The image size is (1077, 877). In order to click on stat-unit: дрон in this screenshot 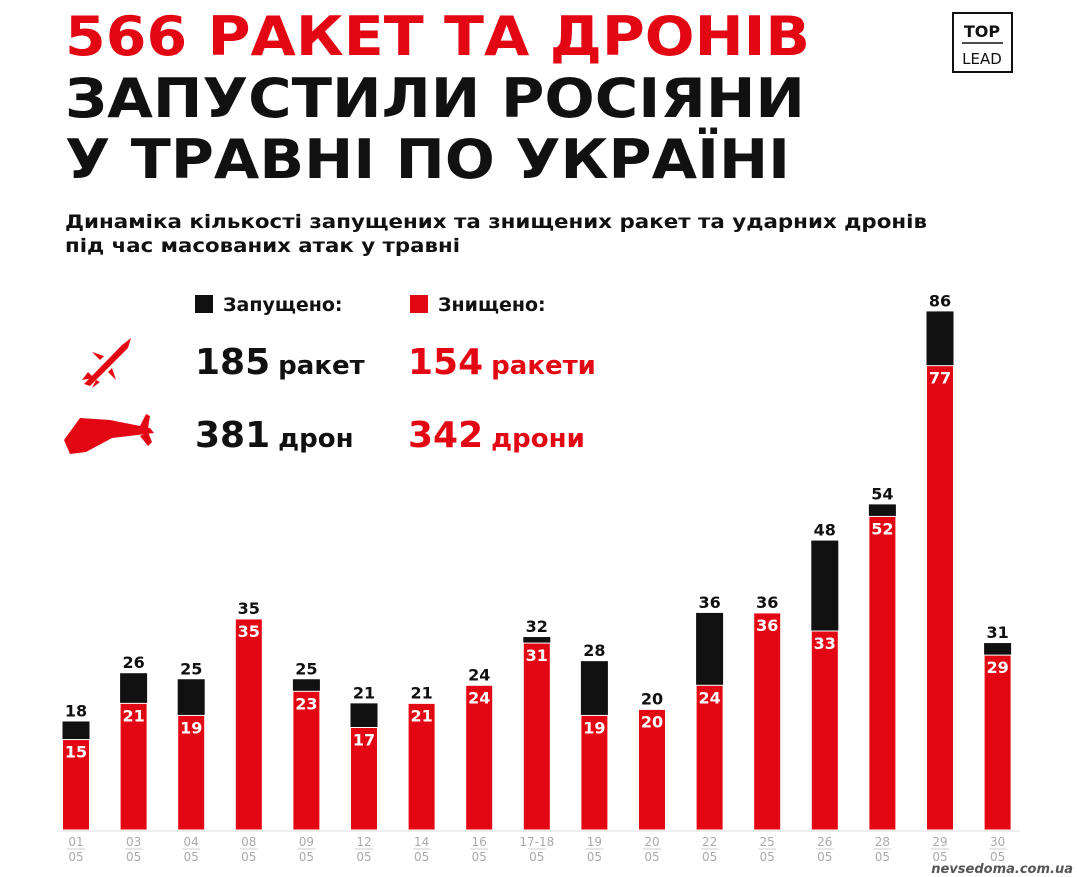, I will do `click(315, 439)`.